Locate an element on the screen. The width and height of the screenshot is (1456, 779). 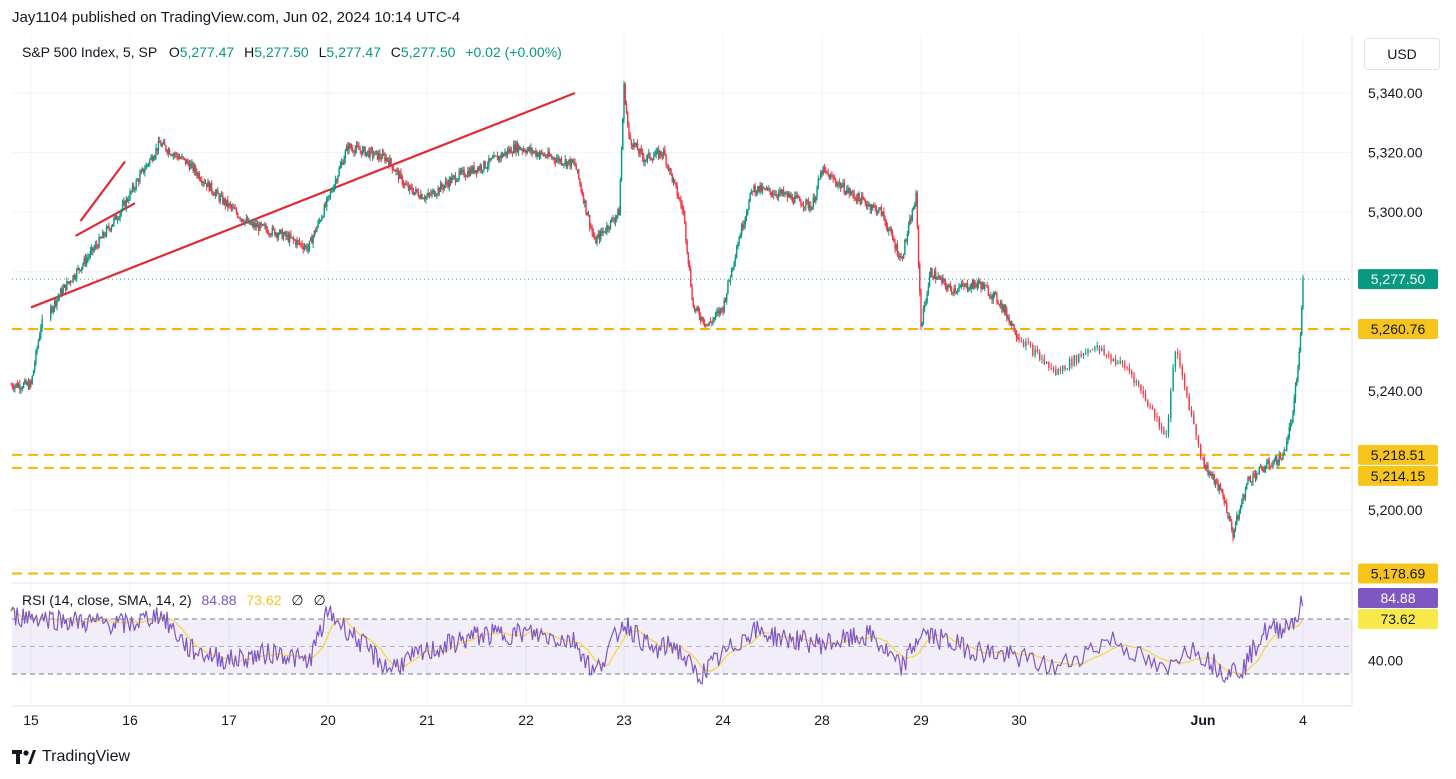
open-value: 5,277.47 is located at coordinates (207, 52).